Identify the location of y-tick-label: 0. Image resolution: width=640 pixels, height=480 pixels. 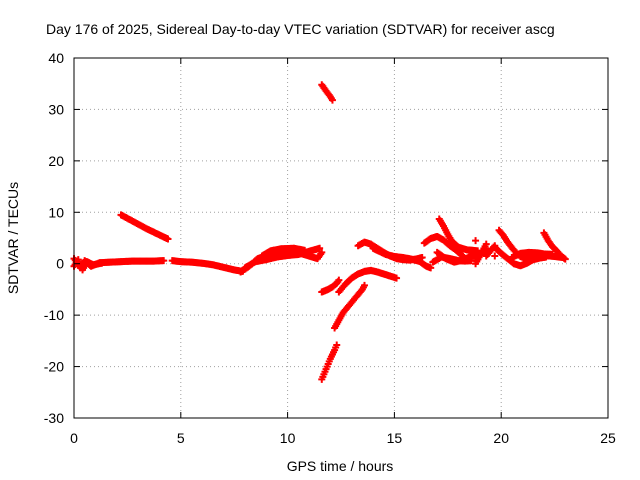
(60, 264).